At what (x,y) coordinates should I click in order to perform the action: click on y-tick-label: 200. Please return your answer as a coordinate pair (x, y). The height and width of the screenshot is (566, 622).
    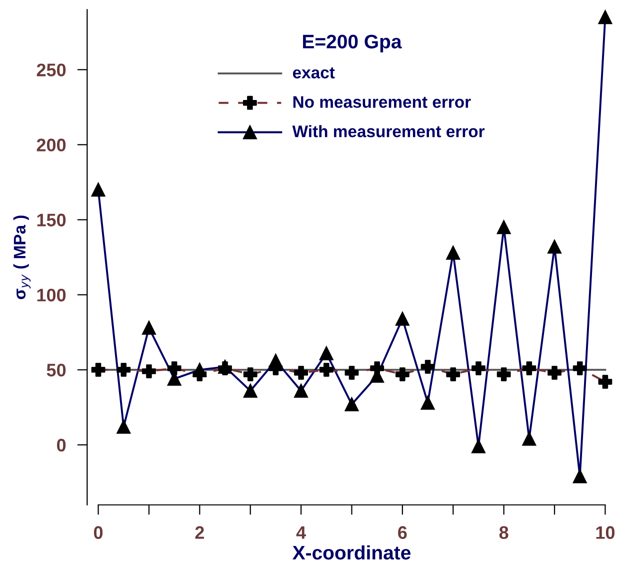
    Looking at the image, I should click on (51, 145).